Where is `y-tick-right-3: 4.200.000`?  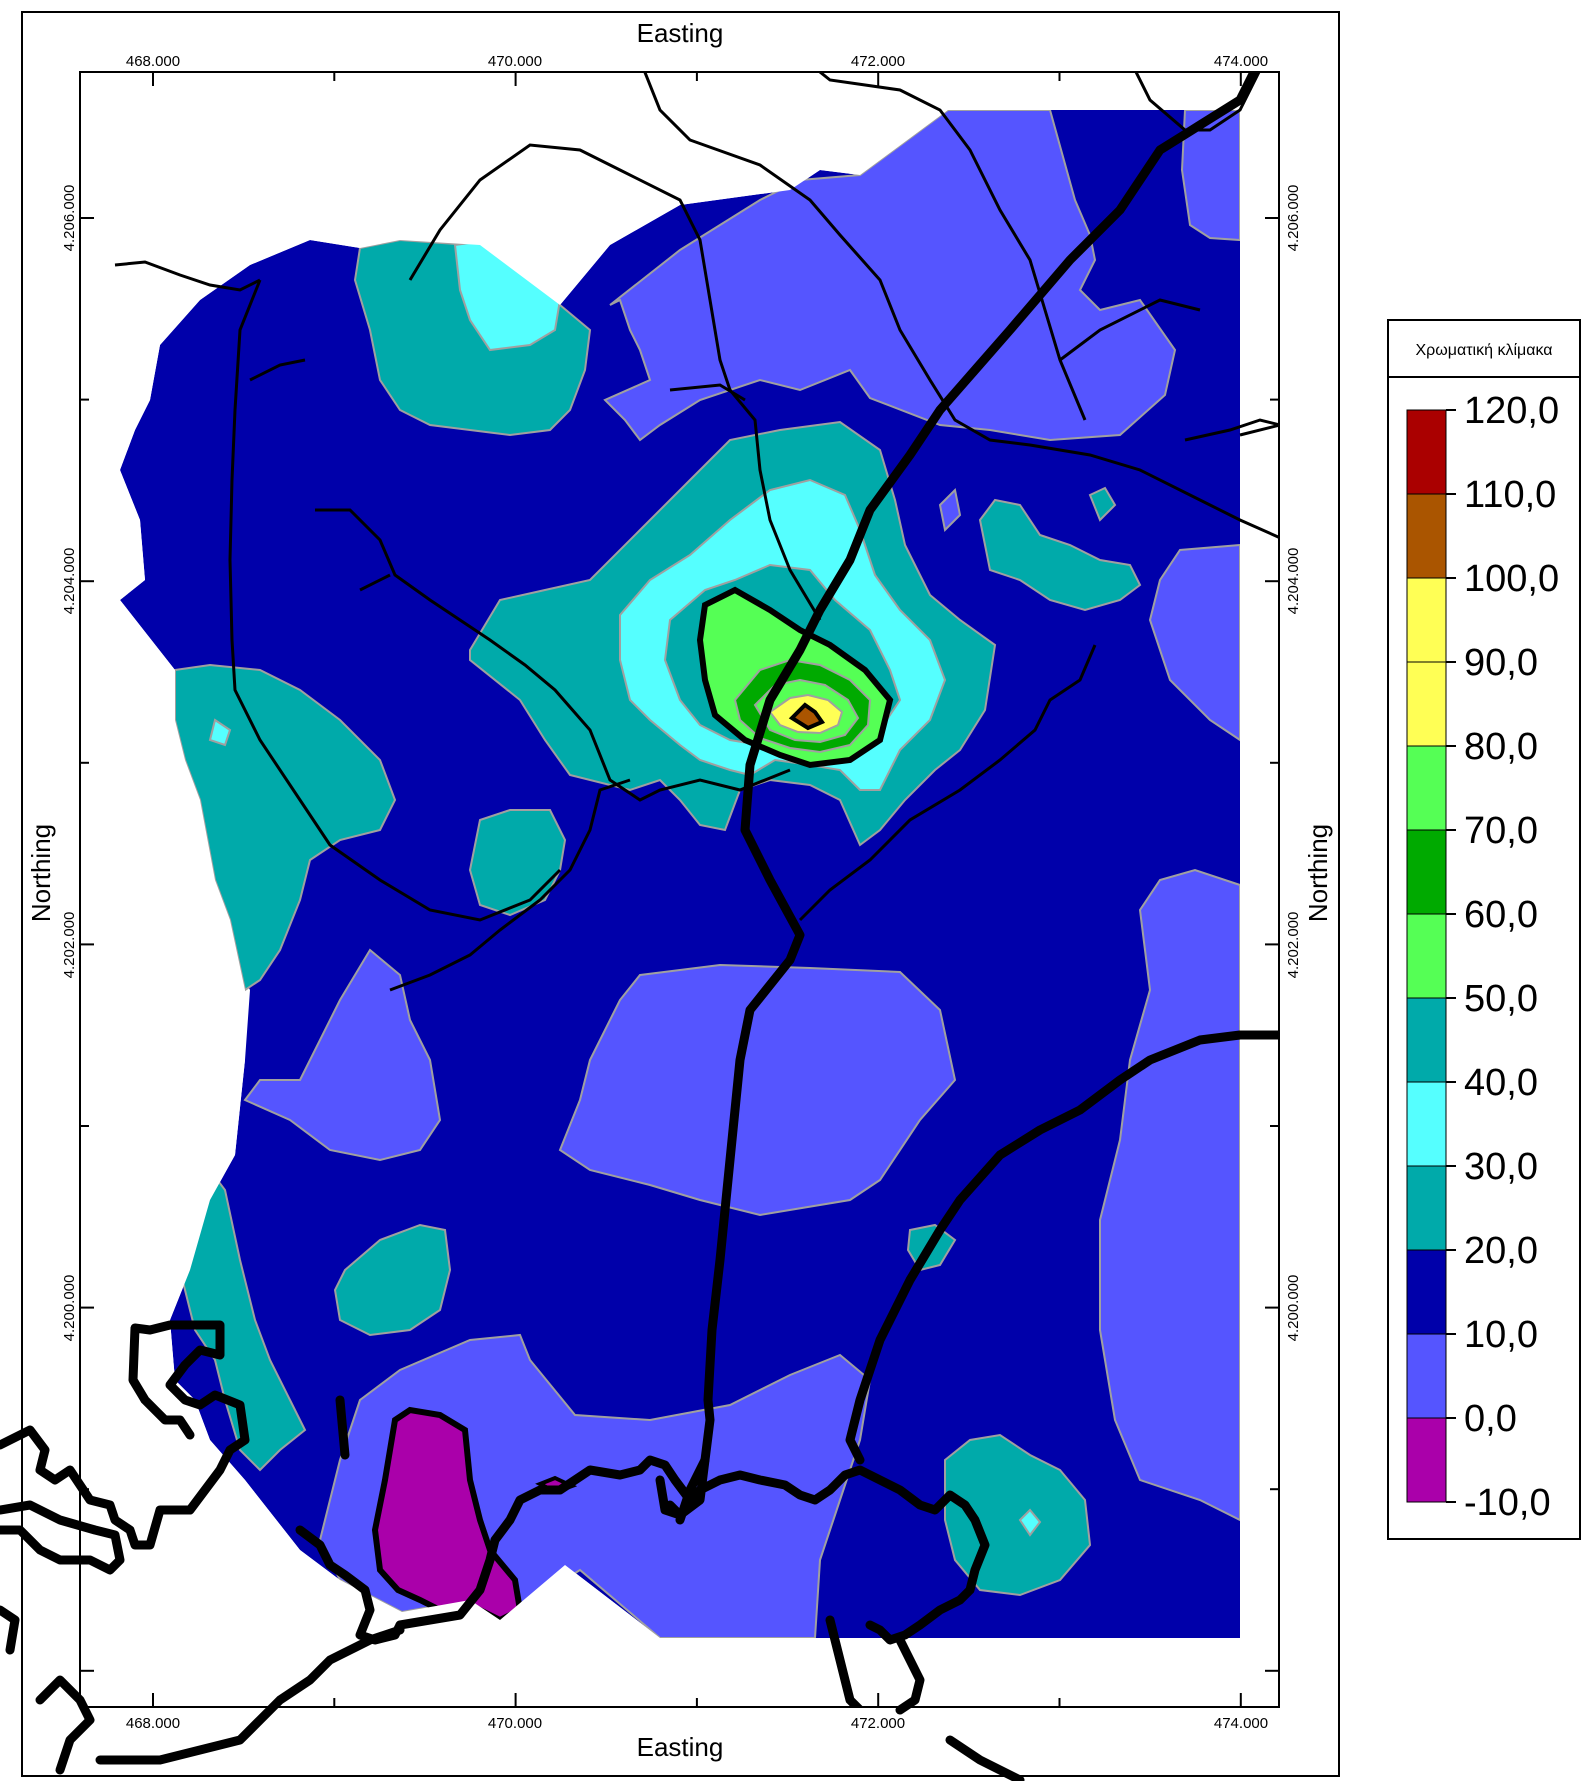
y-tick-right-3: 4.200.000 is located at coordinates (1293, 1308).